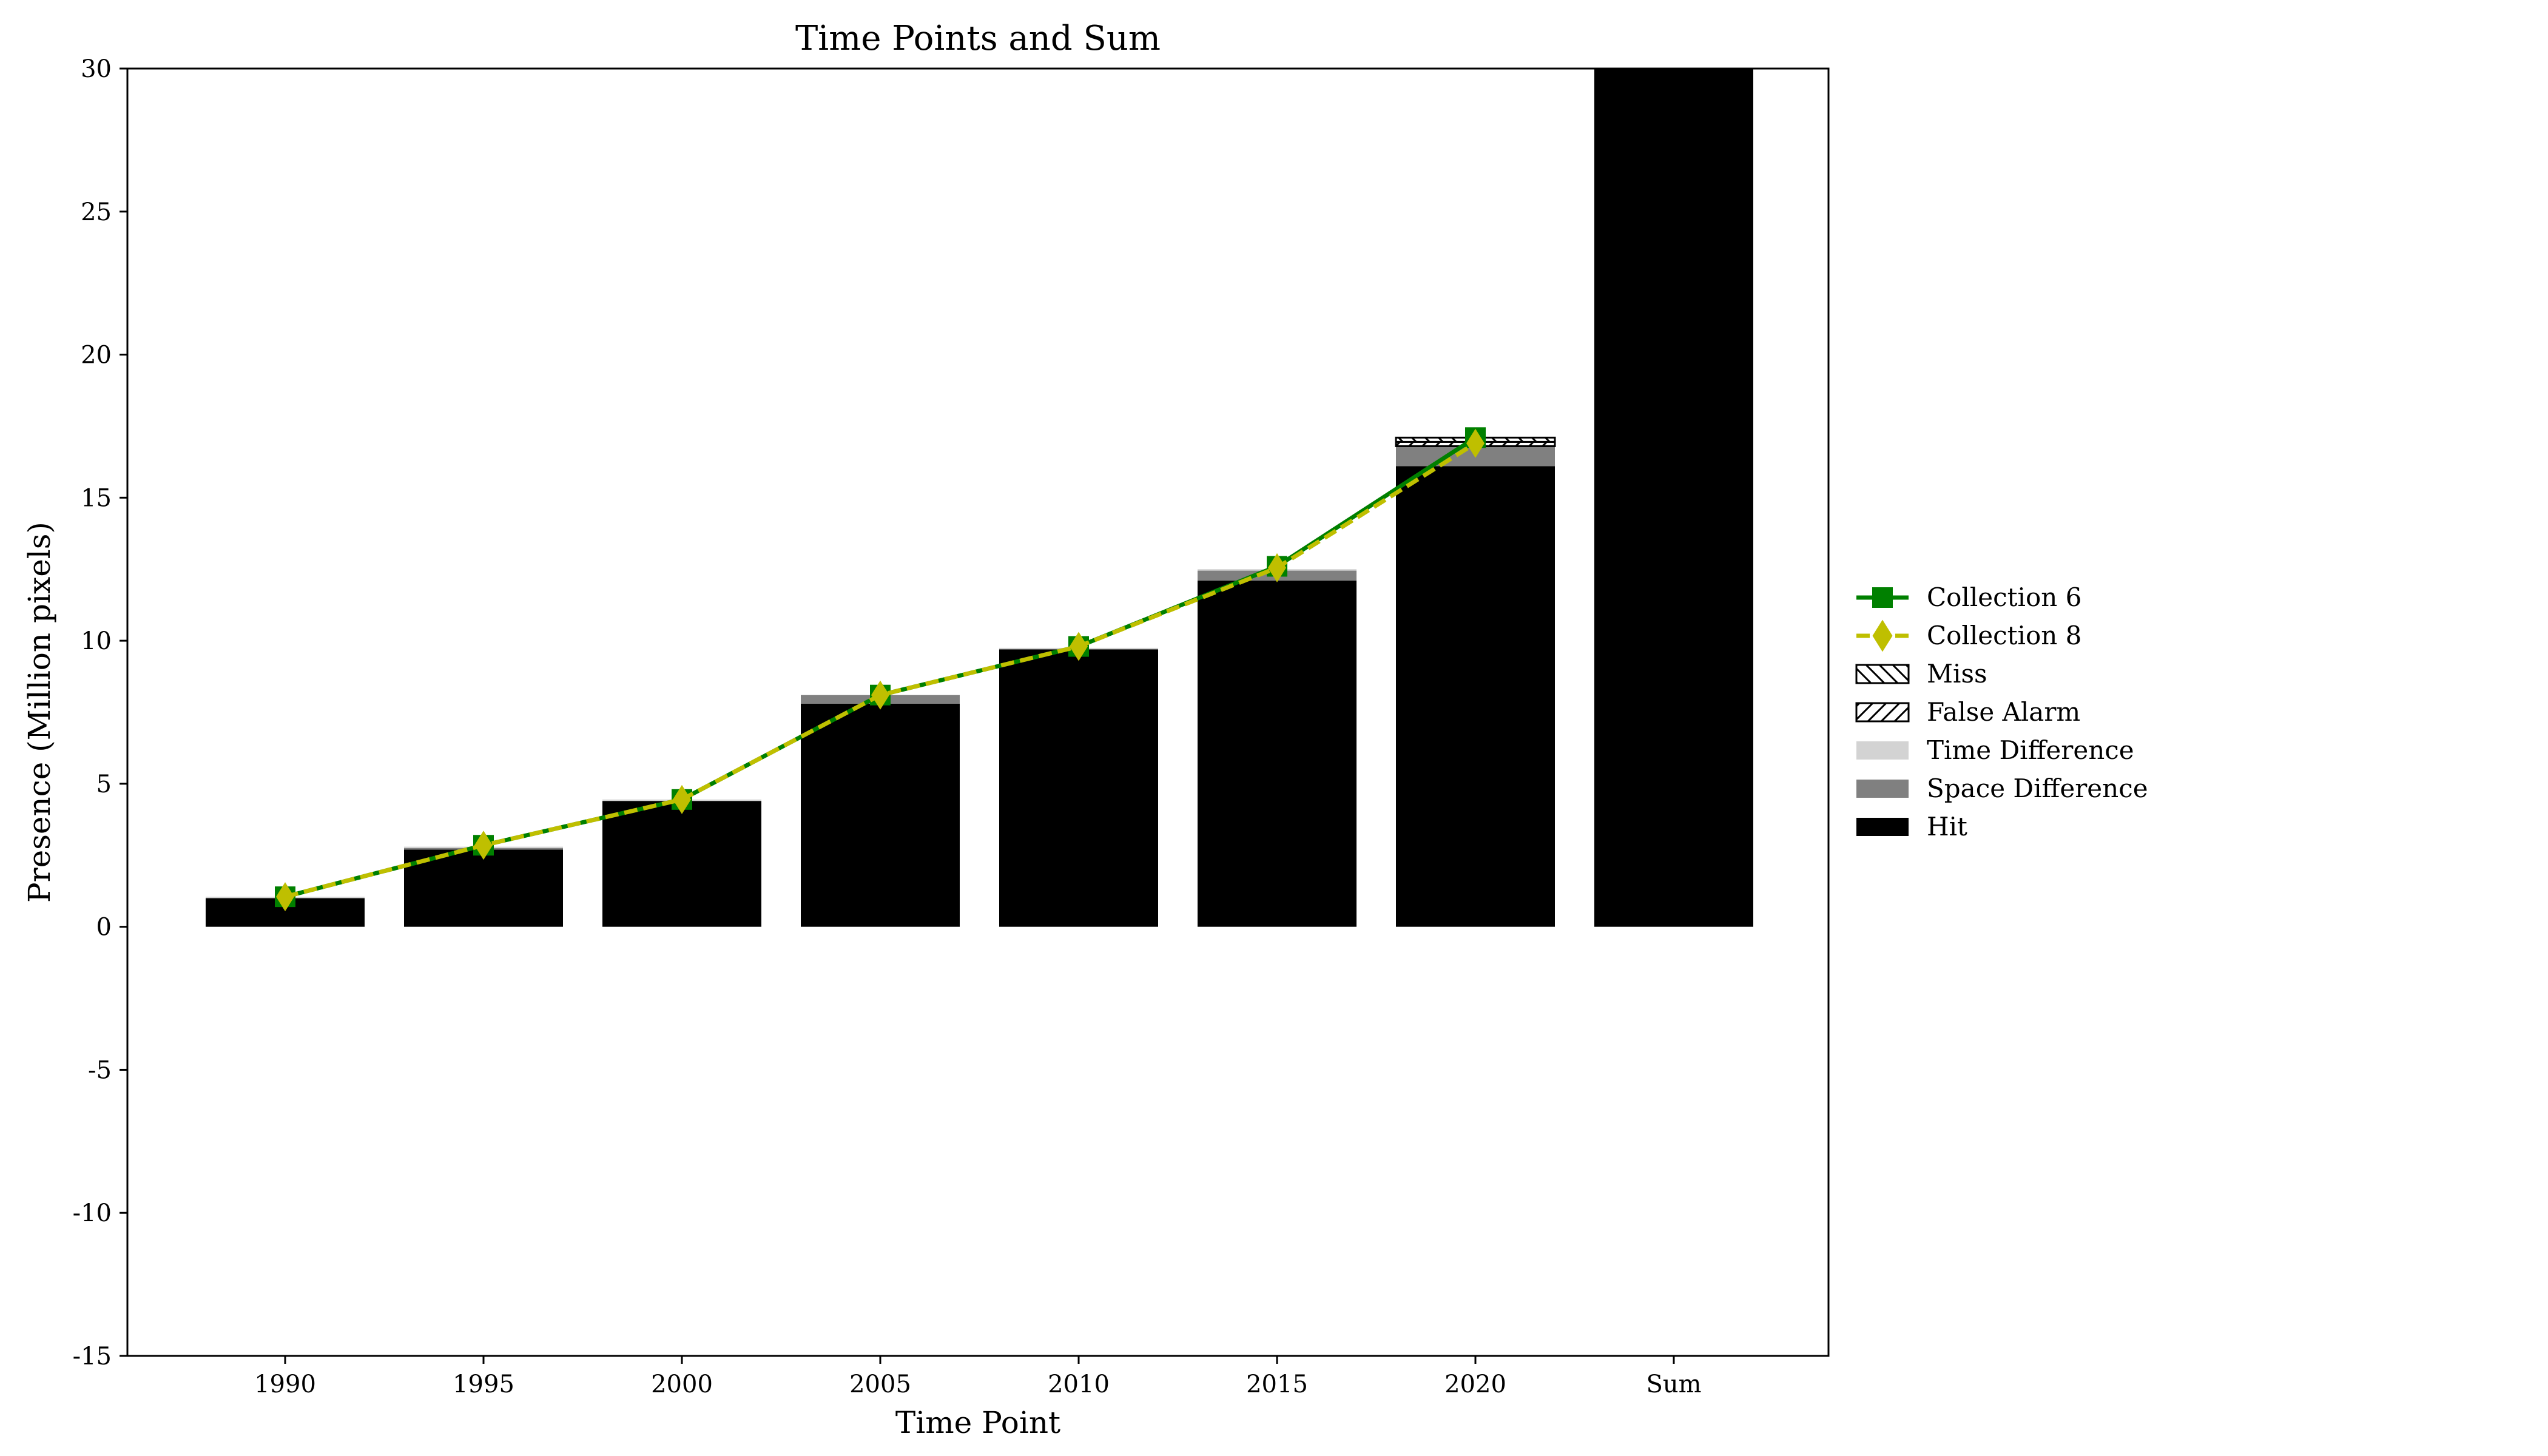 Image resolution: width=2548 pixels, height=1456 pixels. I want to click on x-tick-label: 2000, so click(682, 1384).